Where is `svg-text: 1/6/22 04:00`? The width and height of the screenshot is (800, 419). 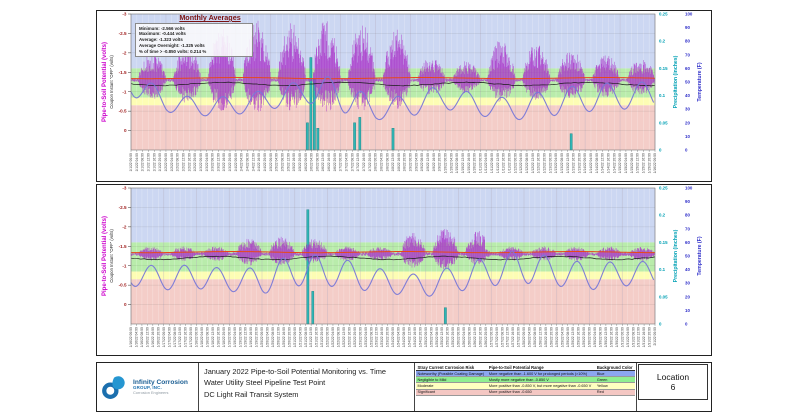
svg-text: 1/6/22 04:00 is located at coordinates (312, 162).